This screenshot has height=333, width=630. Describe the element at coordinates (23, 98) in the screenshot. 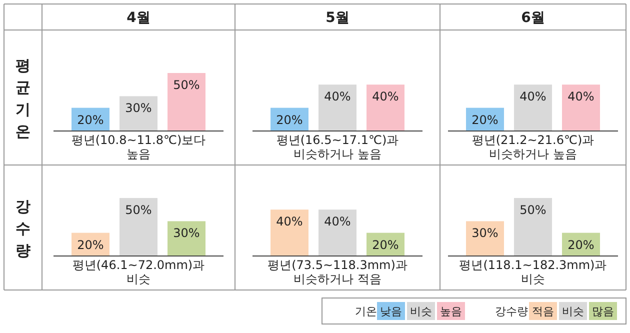

I see `y-axis-title: 평균기온` at that location.